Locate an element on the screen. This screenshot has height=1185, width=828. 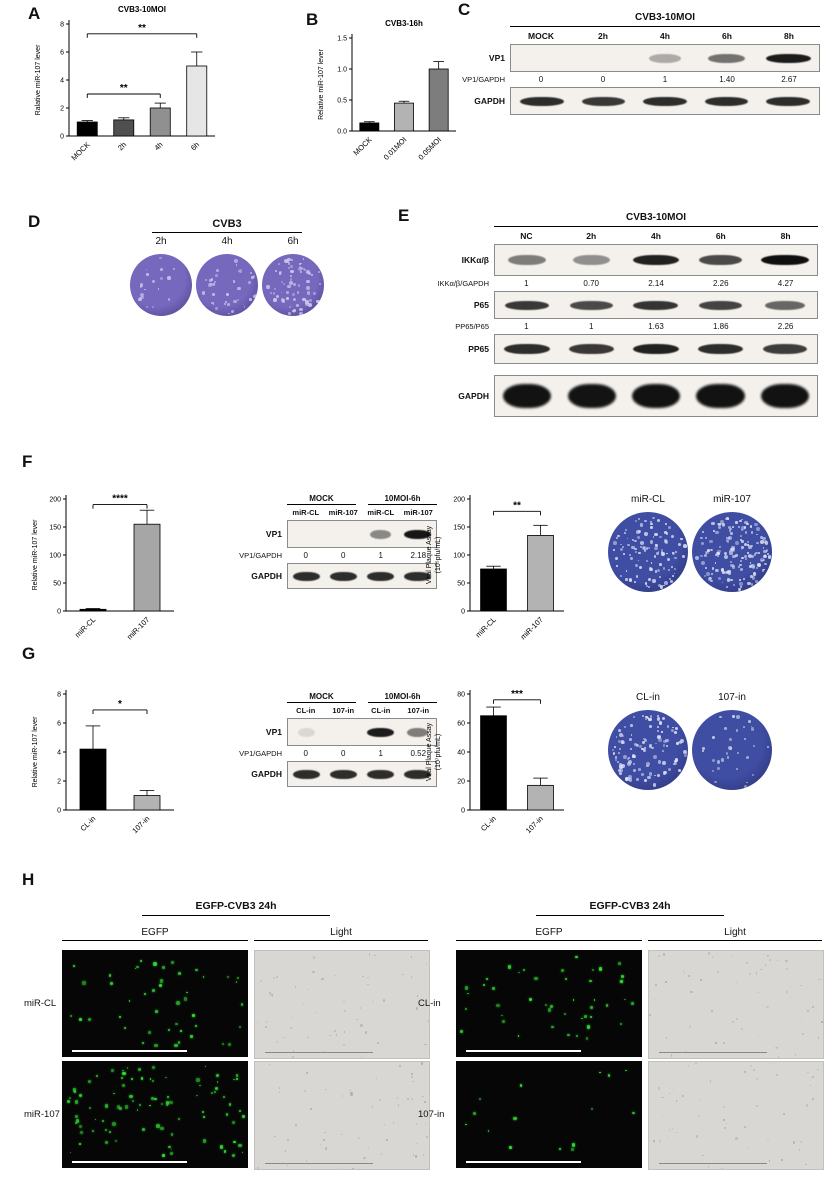
plaque-wells-mimic: miR-CL miR-107 is located at coordinates (690, 543).